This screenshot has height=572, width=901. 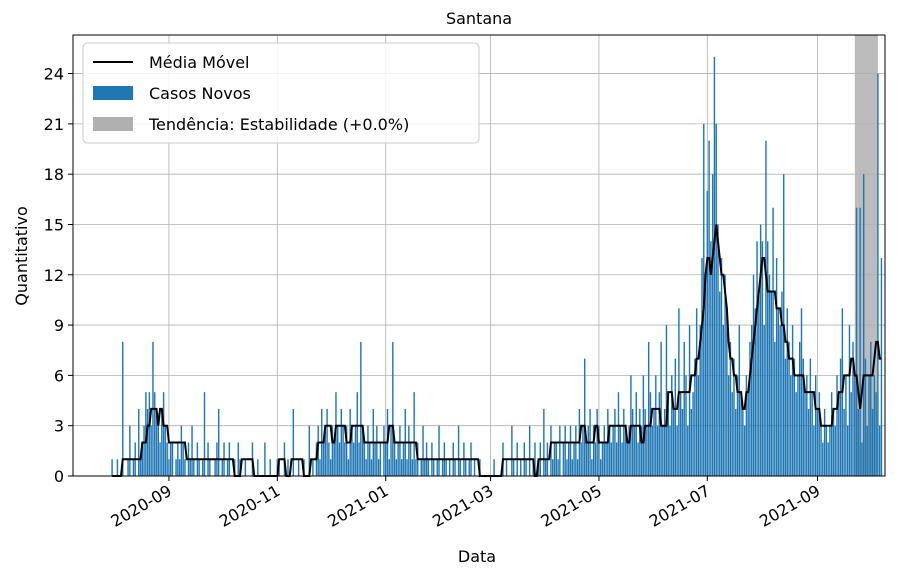 What do you see at coordinates (789, 506) in the screenshot?
I see `x-tick-label: 2021-09` at bounding box center [789, 506].